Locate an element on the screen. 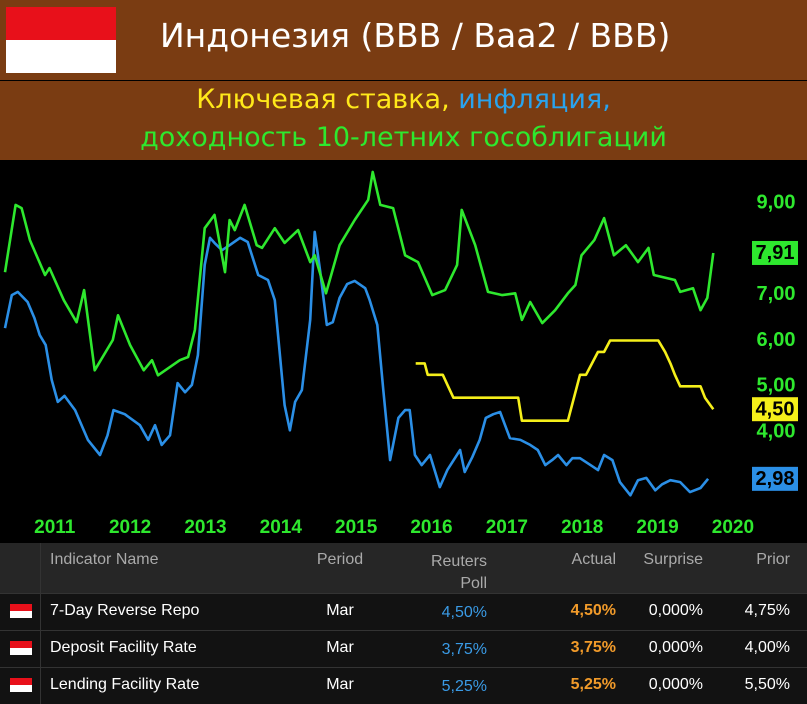 The width and height of the screenshot is (807, 704). table-cell: Lending Facility Rate is located at coordinates (125, 684).